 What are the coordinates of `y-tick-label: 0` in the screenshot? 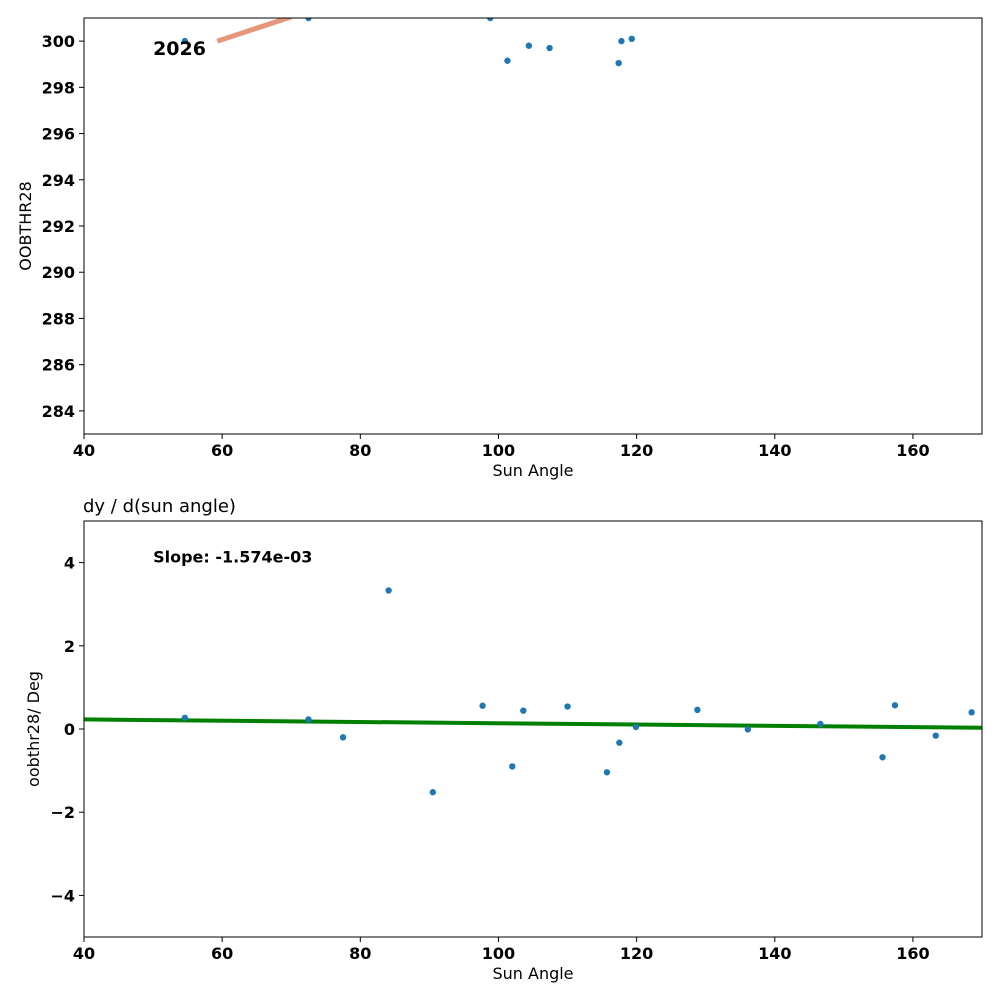 It's located at (69, 729).